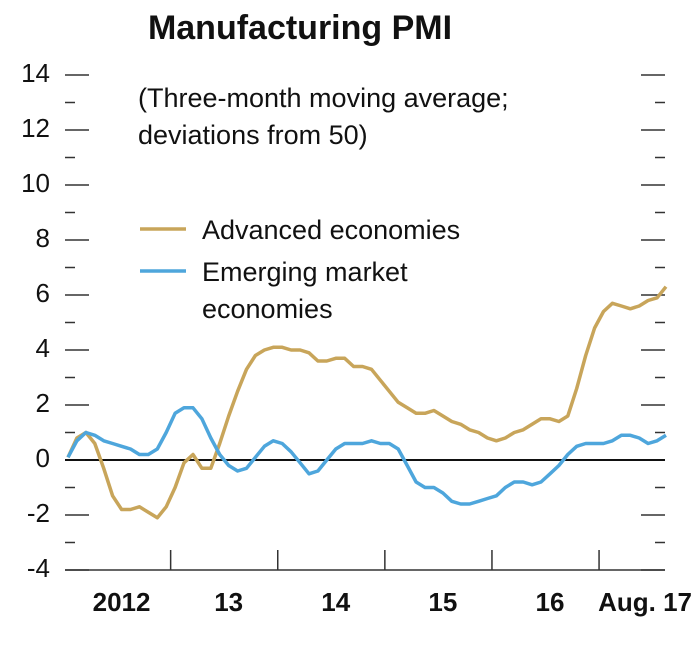  What do you see at coordinates (331, 230) in the screenshot?
I see `legend-label: Advanced economies` at bounding box center [331, 230].